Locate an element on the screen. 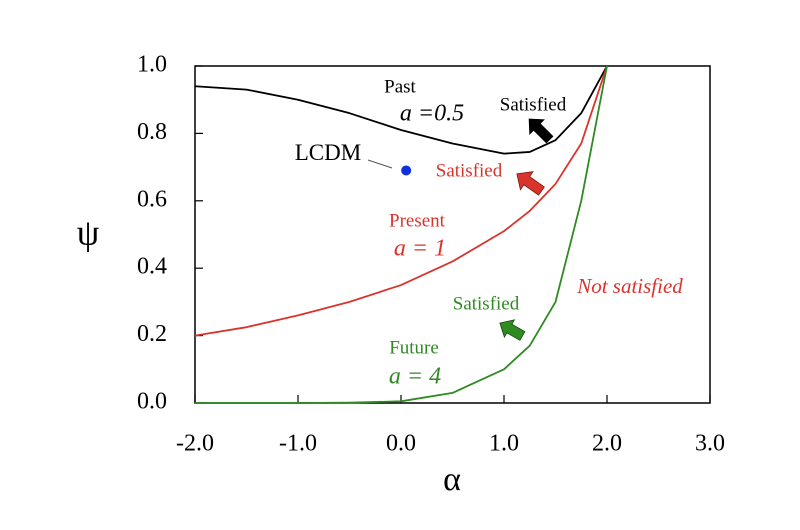  x-tick-label: 2.0 is located at coordinates (607, 444).